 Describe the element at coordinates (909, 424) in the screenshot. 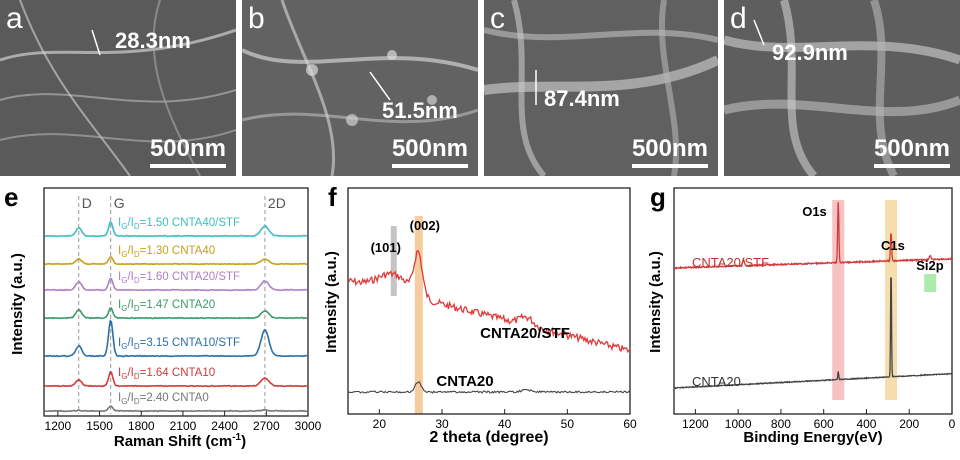

I see `x-tick-label: 200` at that location.